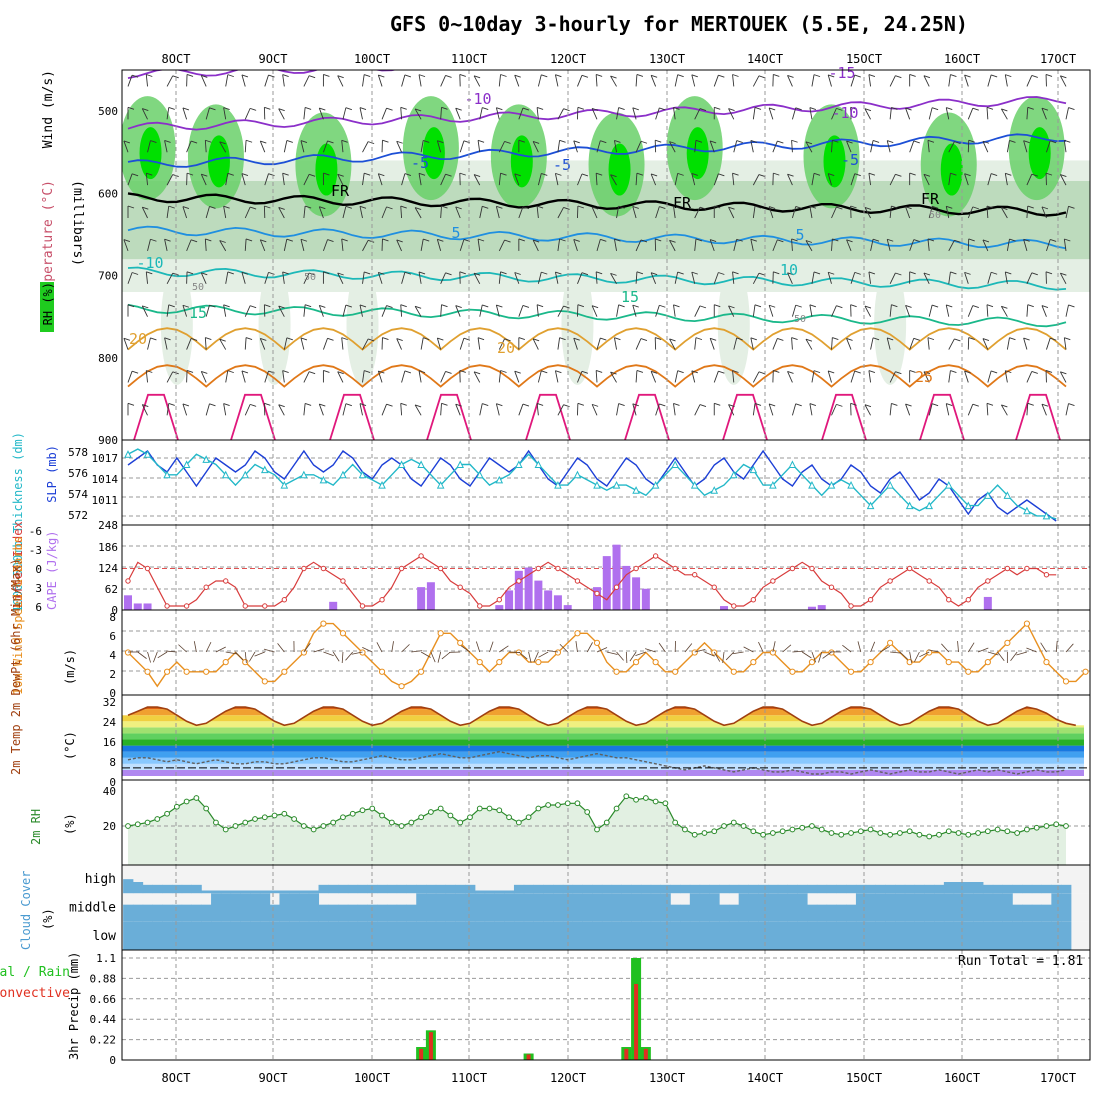 Image resolution: width=1100 pixels, height=1104 pixels. Describe the element at coordinates (78, 515) in the screenshot. I see `thickness-tick: 572` at that location.